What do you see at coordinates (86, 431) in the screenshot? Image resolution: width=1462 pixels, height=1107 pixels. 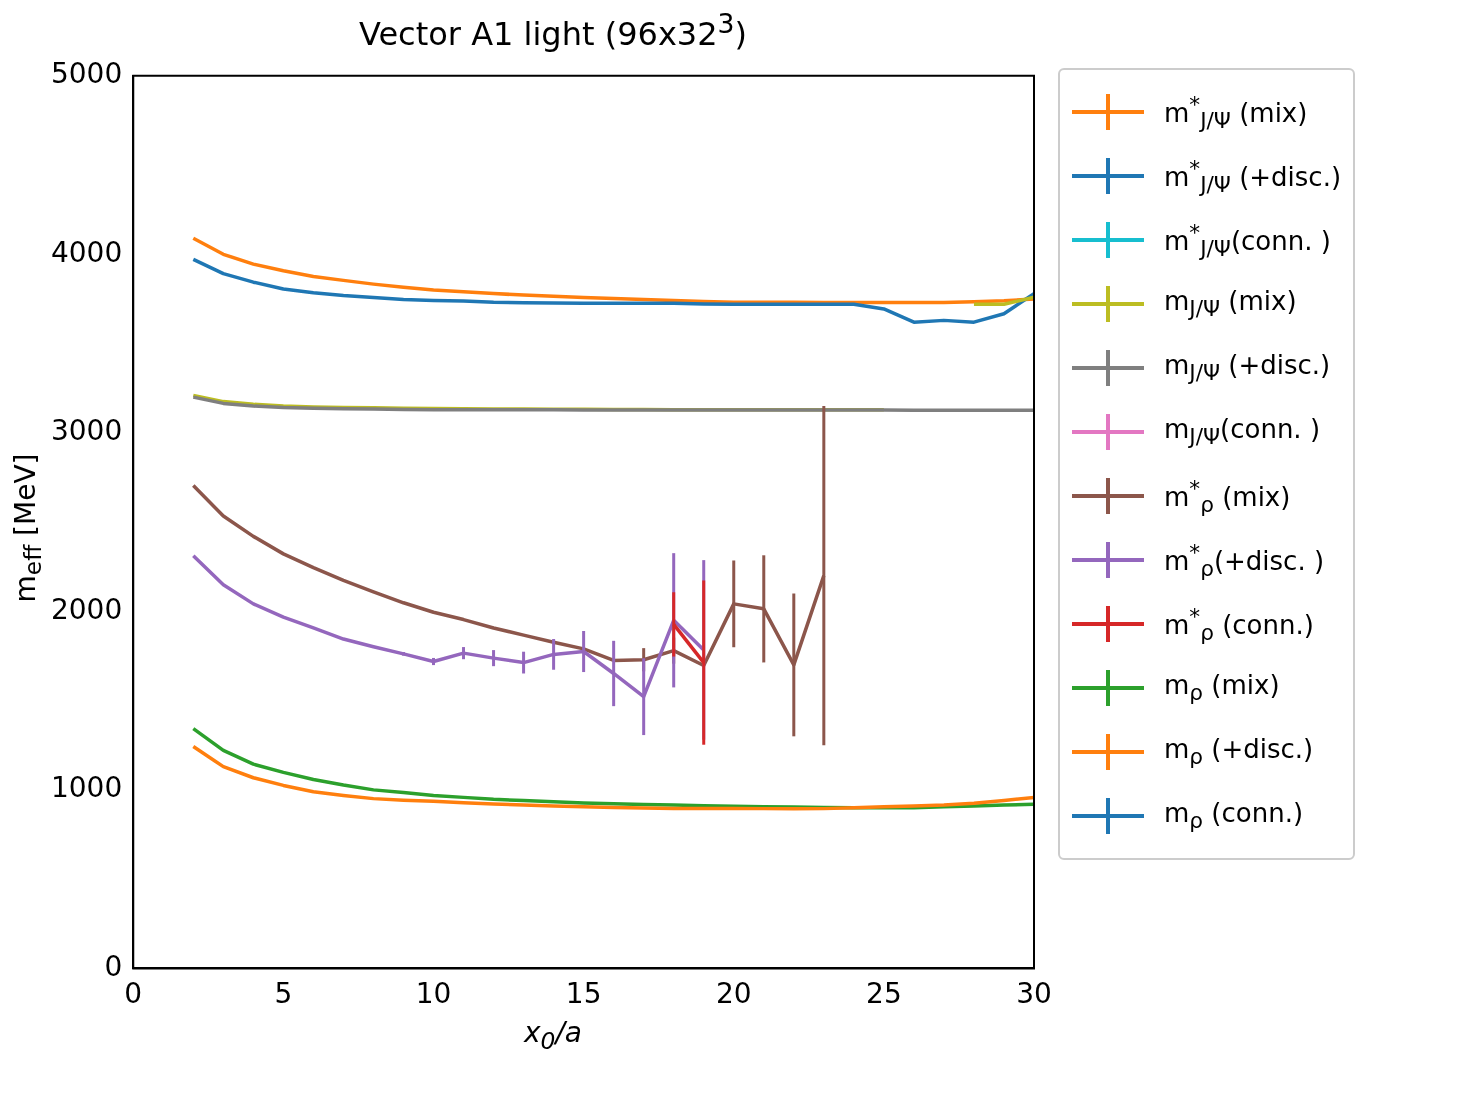 I see `y-tick-label: 3000` at bounding box center [86, 431].